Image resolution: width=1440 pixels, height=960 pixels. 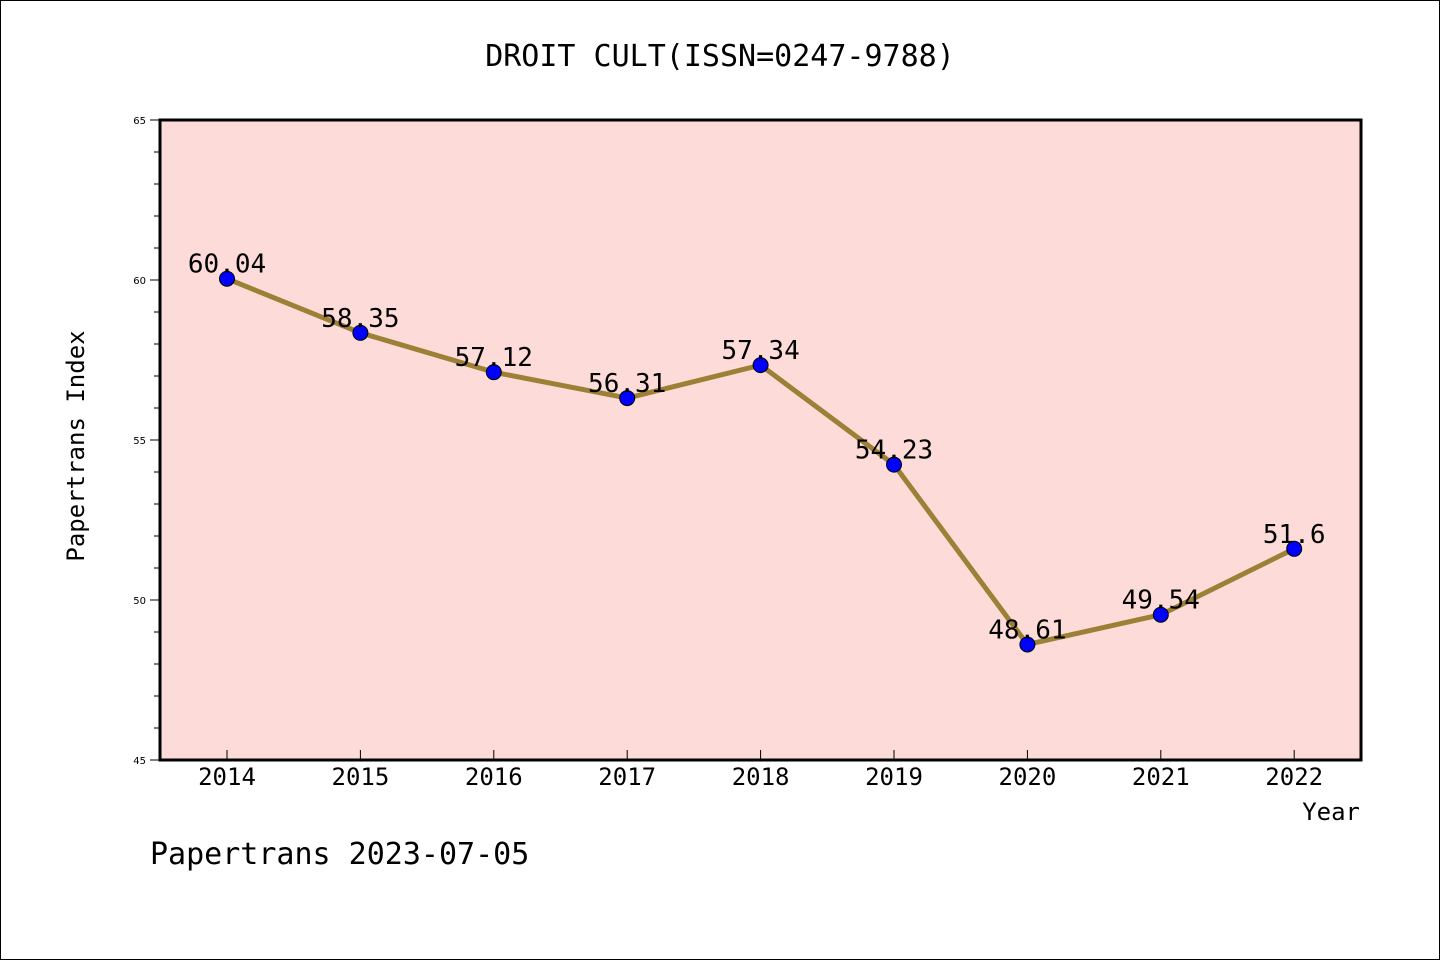 What do you see at coordinates (139, 761) in the screenshot?
I see `y-tick-label: 45` at bounding box center [139, 761].